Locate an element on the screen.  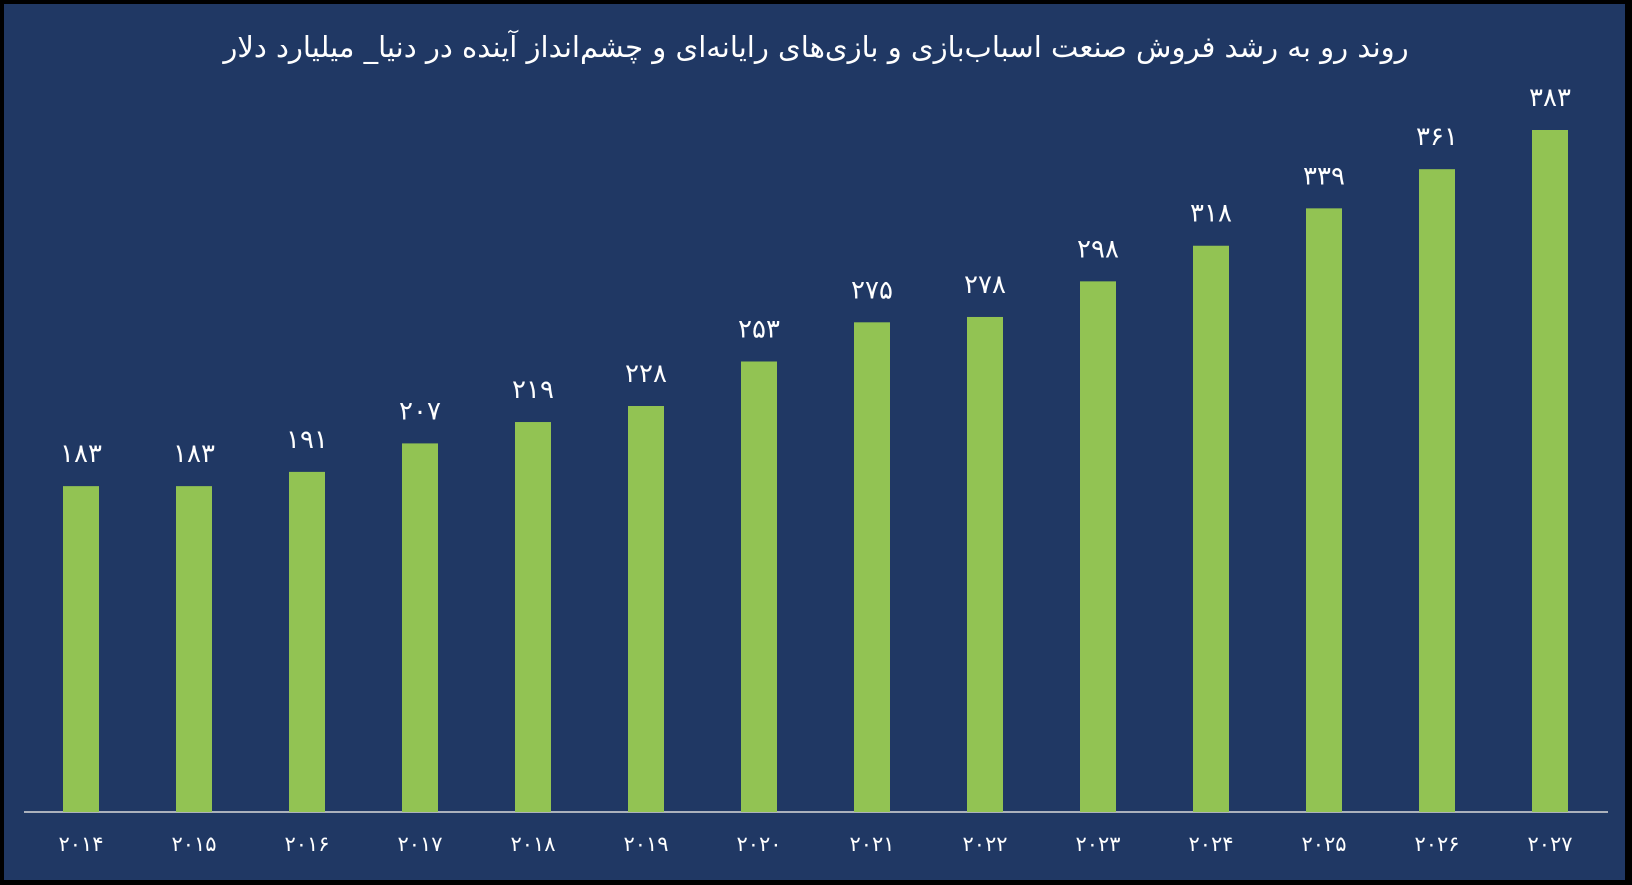
x-tick-label: ۲۰۱۵ is located at coordinates (193, 844).